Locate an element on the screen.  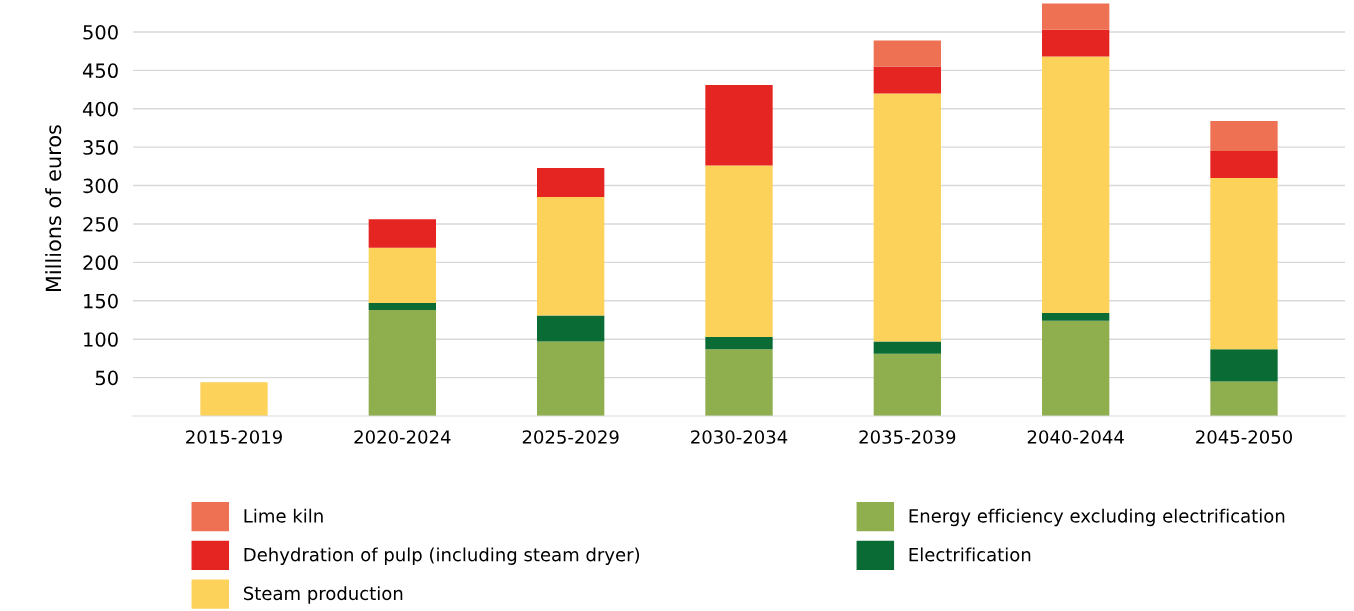
y-tick-label: 200 is located at coordinates (100, 263).